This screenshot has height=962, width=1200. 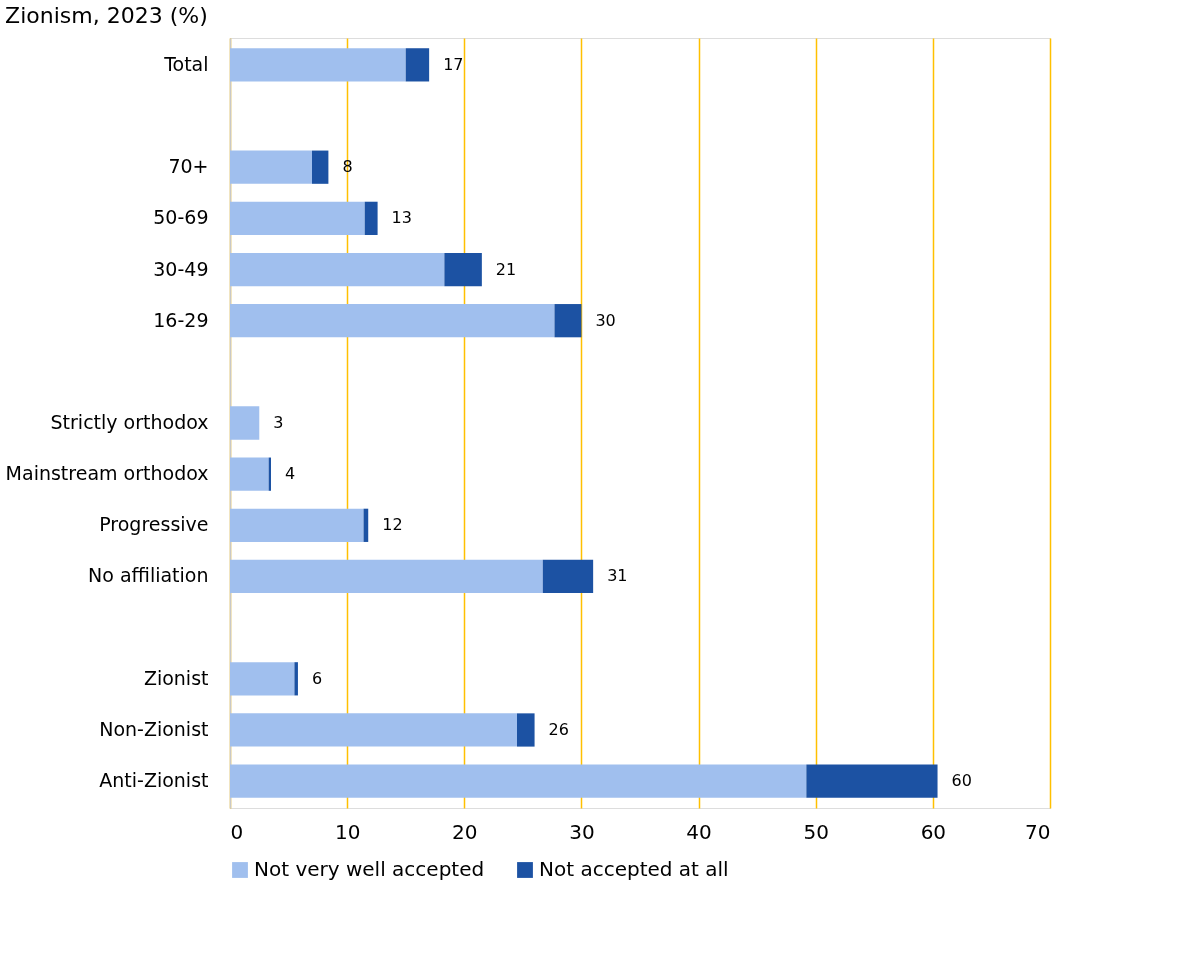 What do you see at coordinates (617, 576) in the screenshot?
I see `total-label: 31` at bounding box center [617, 576].